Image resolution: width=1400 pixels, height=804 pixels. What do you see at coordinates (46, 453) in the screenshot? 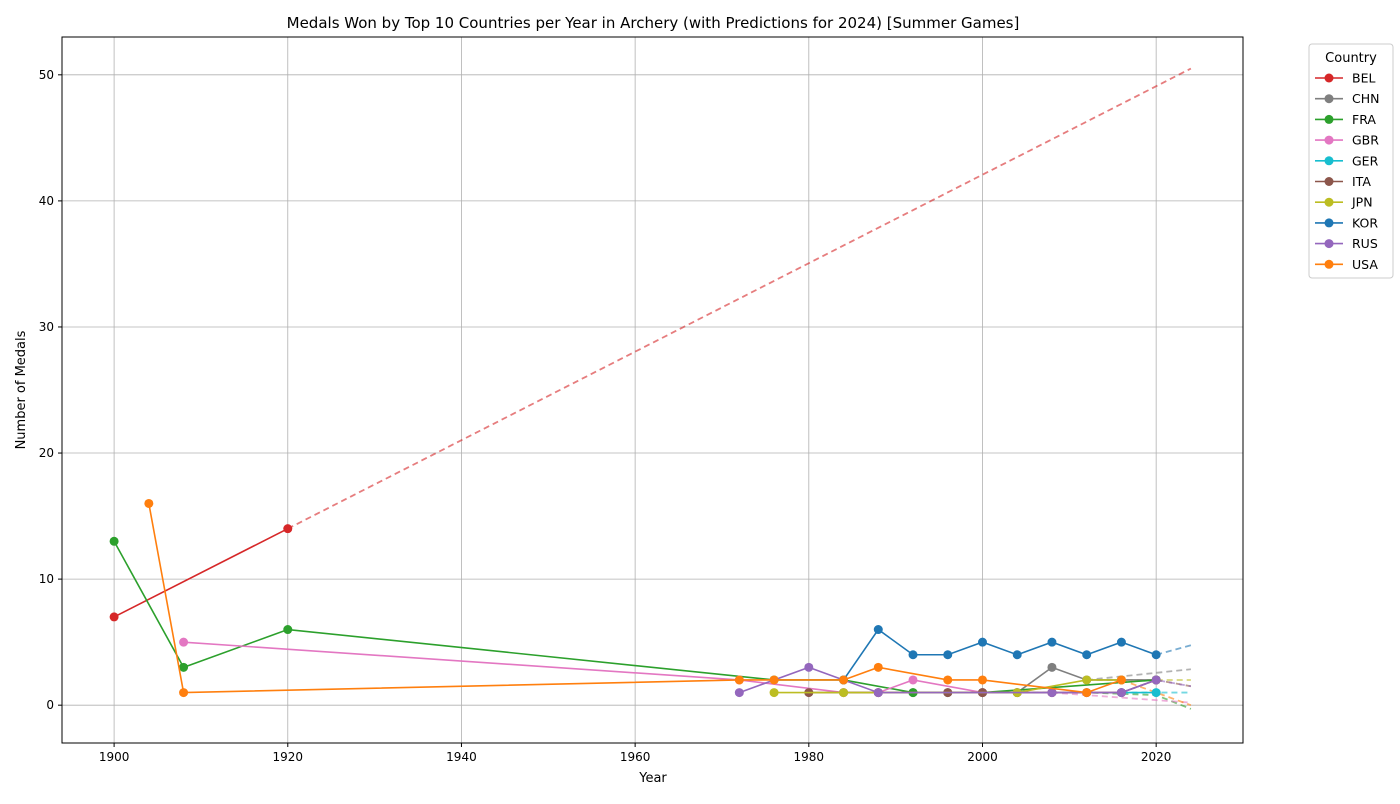
I see `y-tick-label: 20` at bounding box center [46, 453].